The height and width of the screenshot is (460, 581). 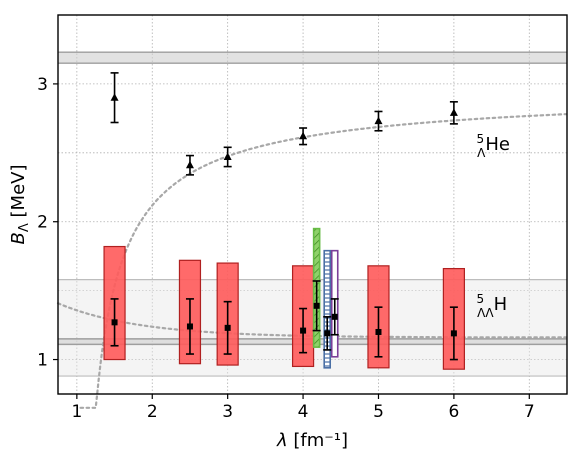 What do you see at coordinates (378, 412) in the screenshot?
I see `x-tick-label: 5` at bounding box center [378, 412].